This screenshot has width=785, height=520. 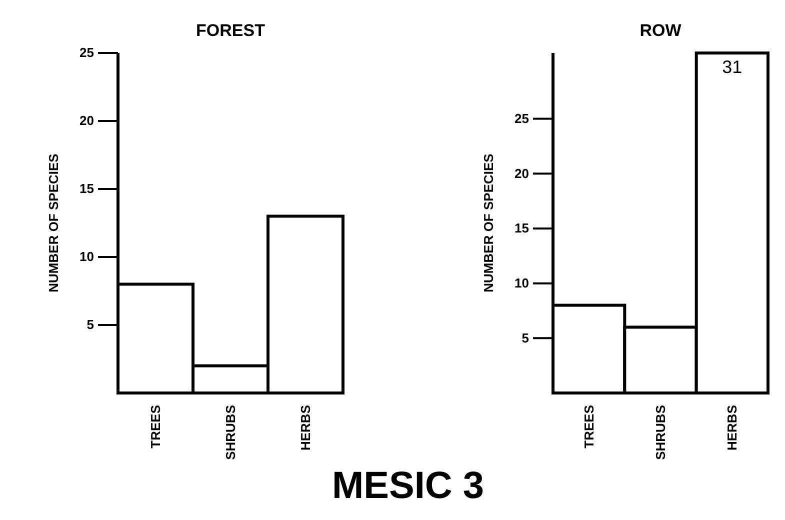 What do you see at coordinates (661, 30) in the screenshot?
I see `chart-title: ROW` at bounding box center [661, 30].